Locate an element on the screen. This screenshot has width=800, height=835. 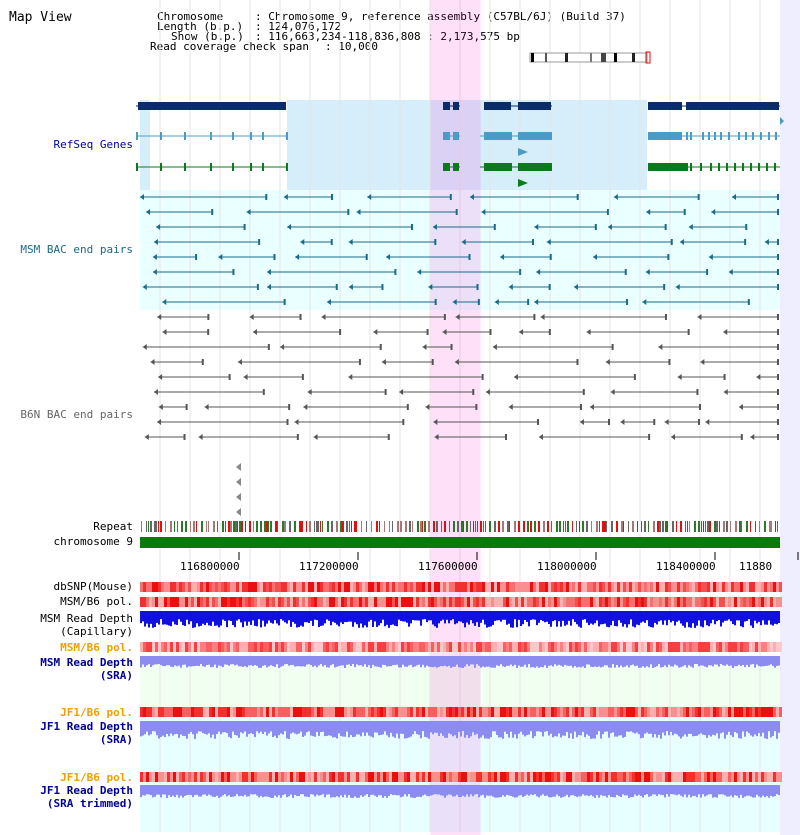
chromosome-ideogram-icon is located at coordinates (590, 57).